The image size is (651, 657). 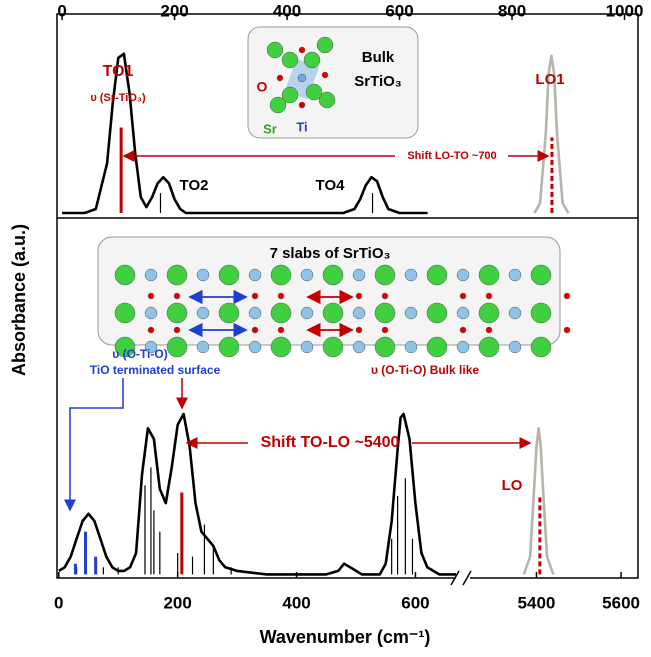 I want to click on annotation: Shift TO-LO ~5400, so click(x=330, y=442).